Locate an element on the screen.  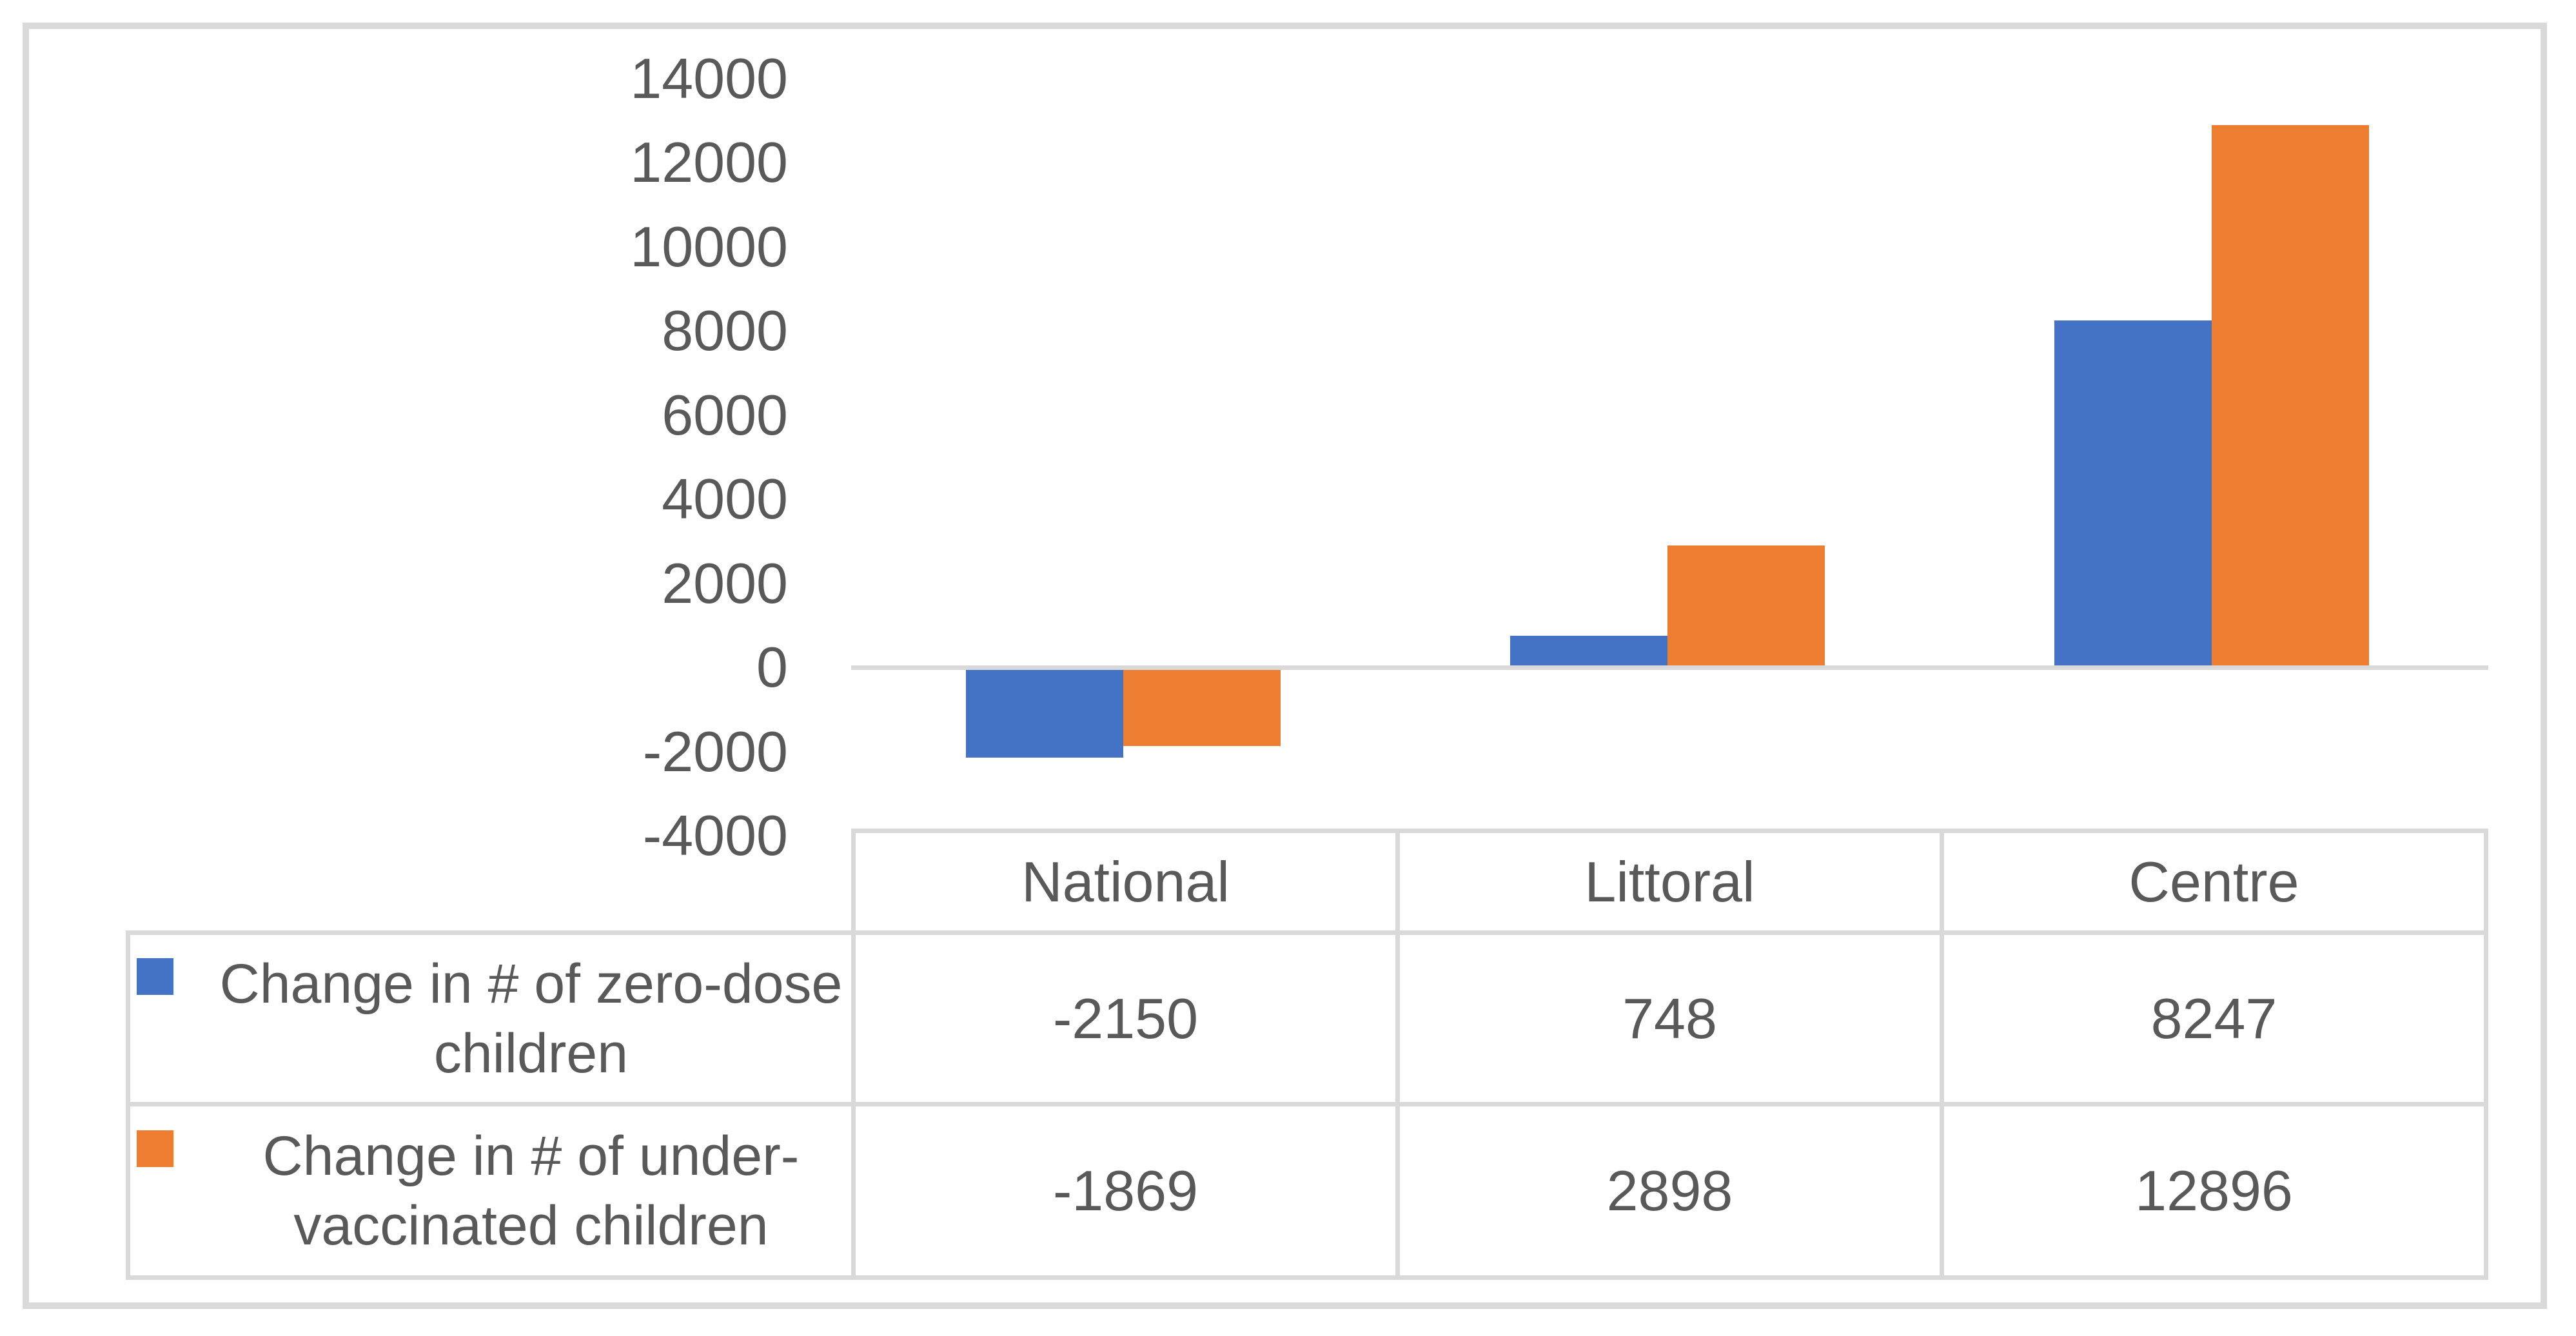
y-axis-tick-label: 6000 is located at coordinates (725, 415).